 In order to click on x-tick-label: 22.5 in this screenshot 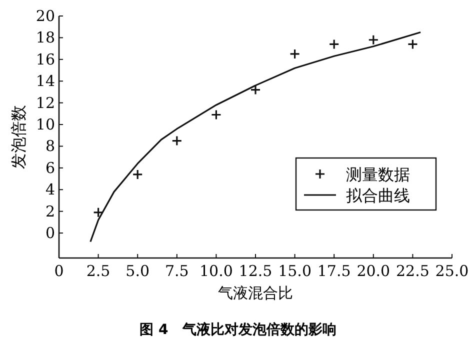, I will do `click(413, 271)`.